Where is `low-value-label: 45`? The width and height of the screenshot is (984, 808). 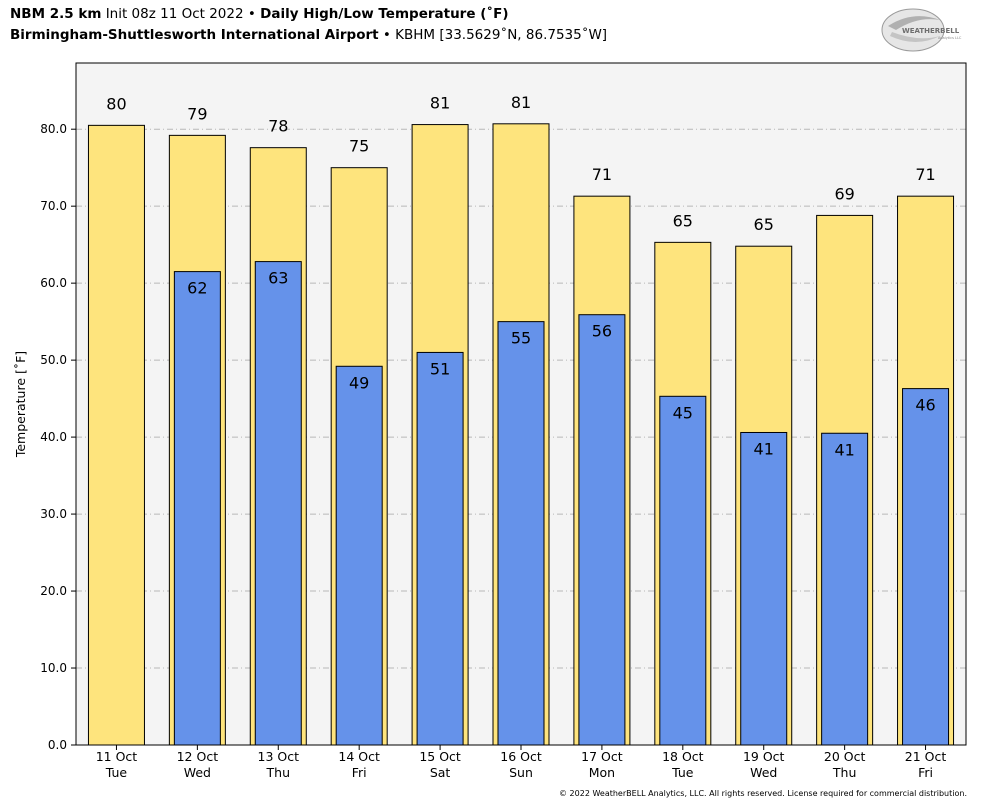 low-value-label: 45 is located at coordinates (683, 412).